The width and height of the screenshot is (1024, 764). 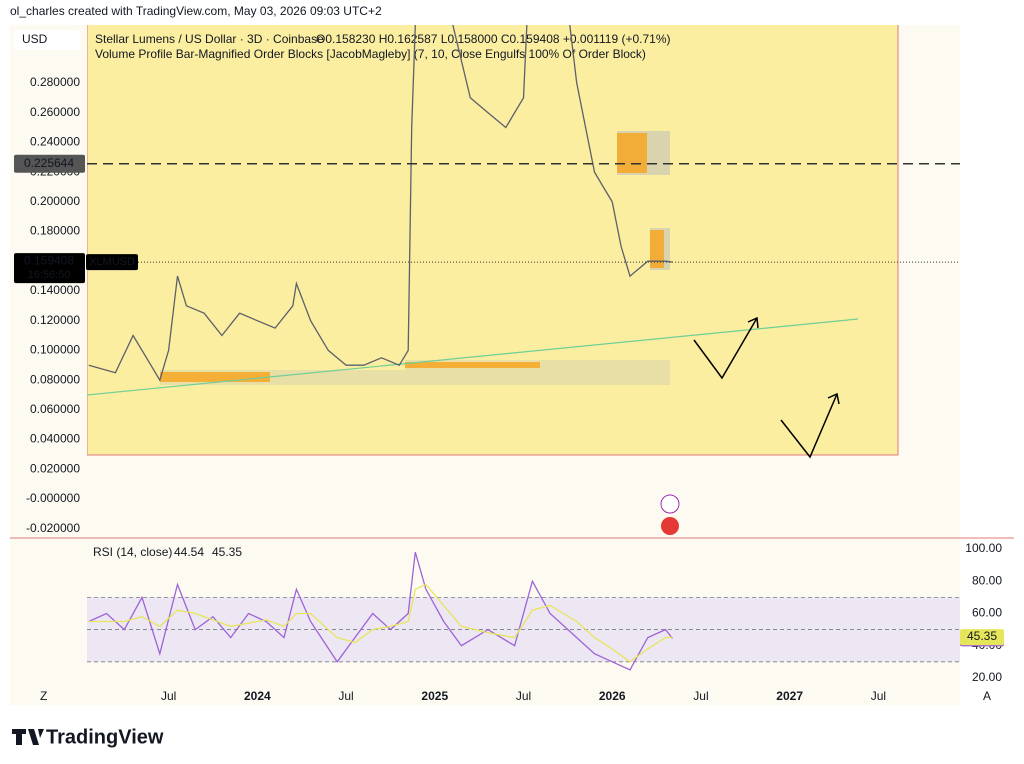 I want to click on rsi-badge, so click(x=982, y=637).